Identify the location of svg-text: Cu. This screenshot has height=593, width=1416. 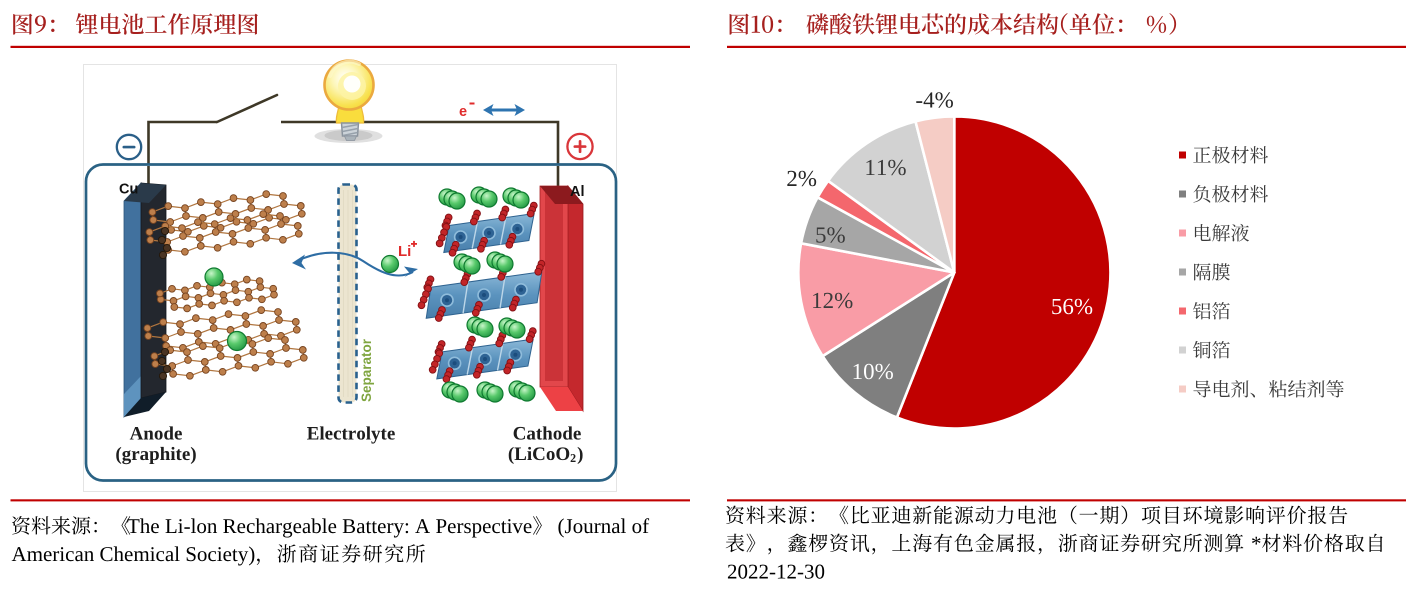
(128, 190).